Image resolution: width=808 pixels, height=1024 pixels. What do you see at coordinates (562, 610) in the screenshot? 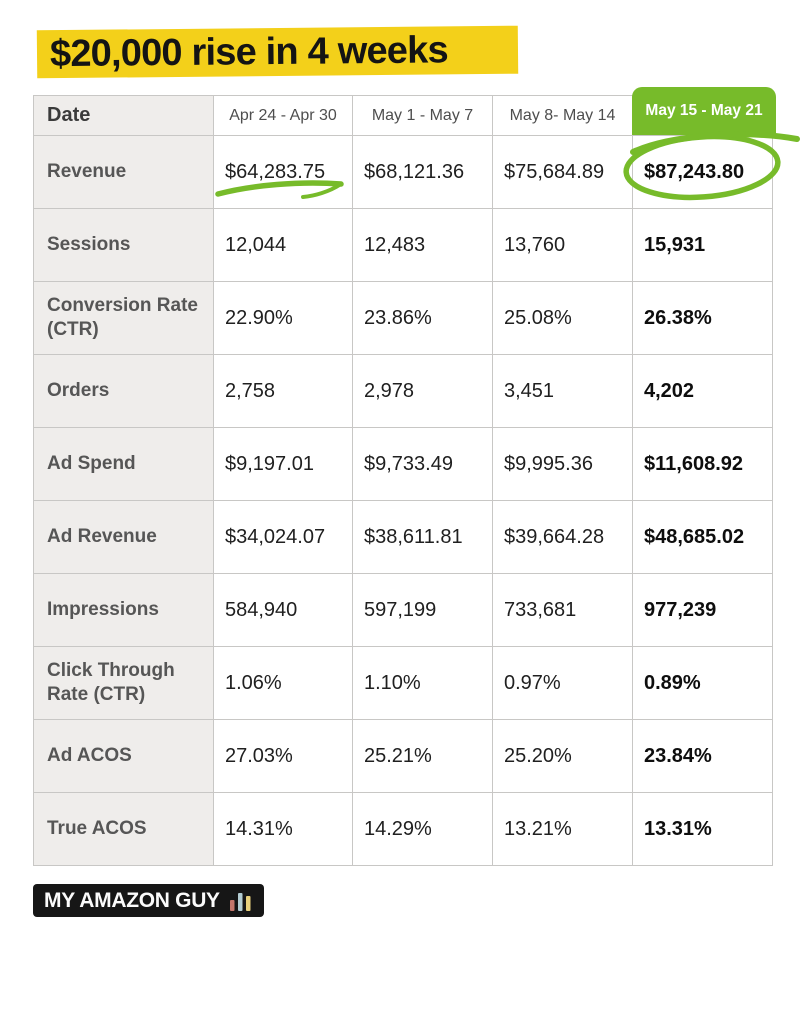
I see `metric-value: 733,681` at bounding box center [562, 610].